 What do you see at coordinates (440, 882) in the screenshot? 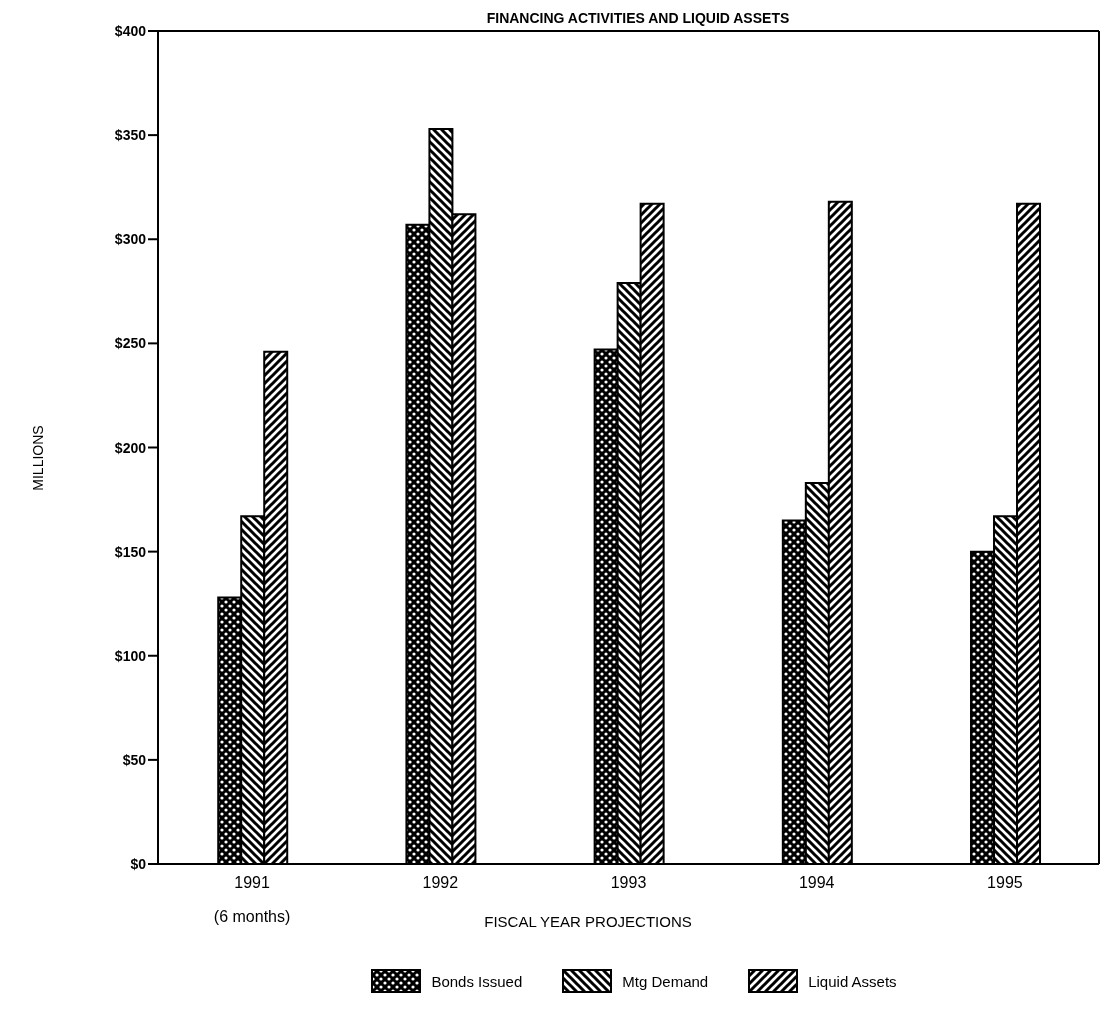
I see `x-tick-label: 1992` at bounding box center [440, 882].